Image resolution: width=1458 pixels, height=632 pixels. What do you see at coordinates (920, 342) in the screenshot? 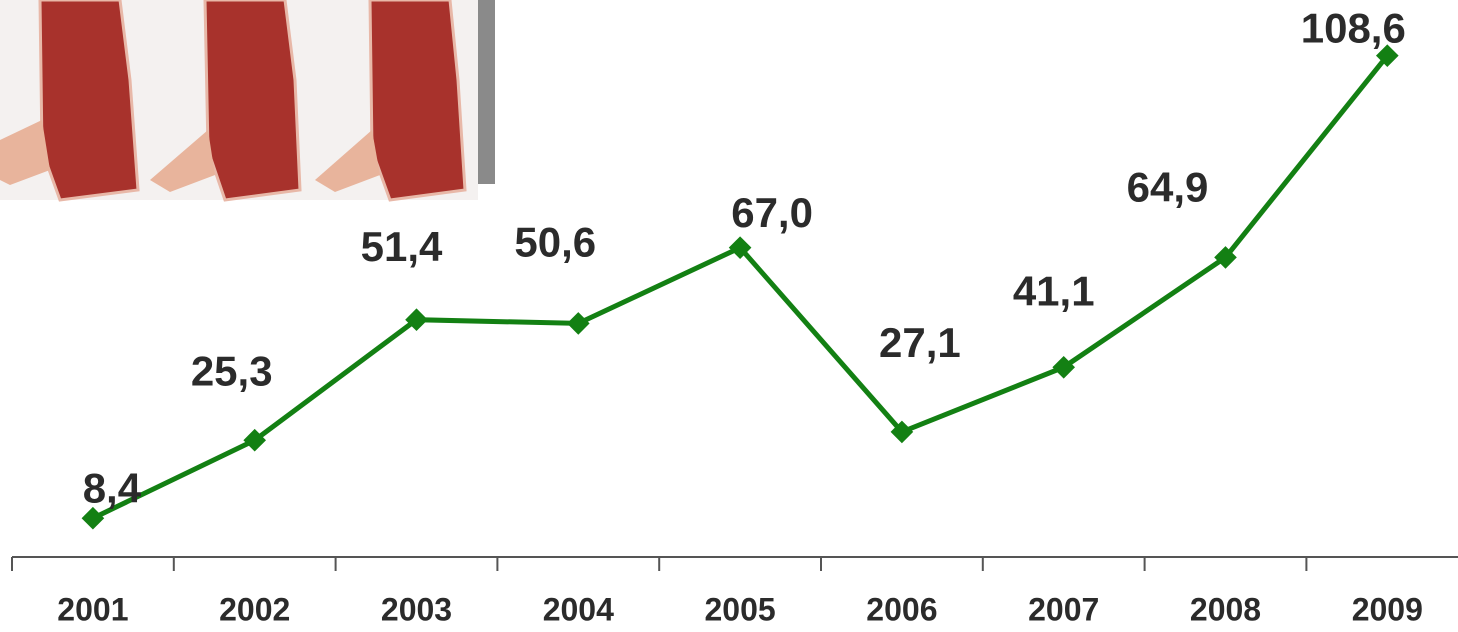
I see `value-label: 27,1` at bounding box center [920, 342].